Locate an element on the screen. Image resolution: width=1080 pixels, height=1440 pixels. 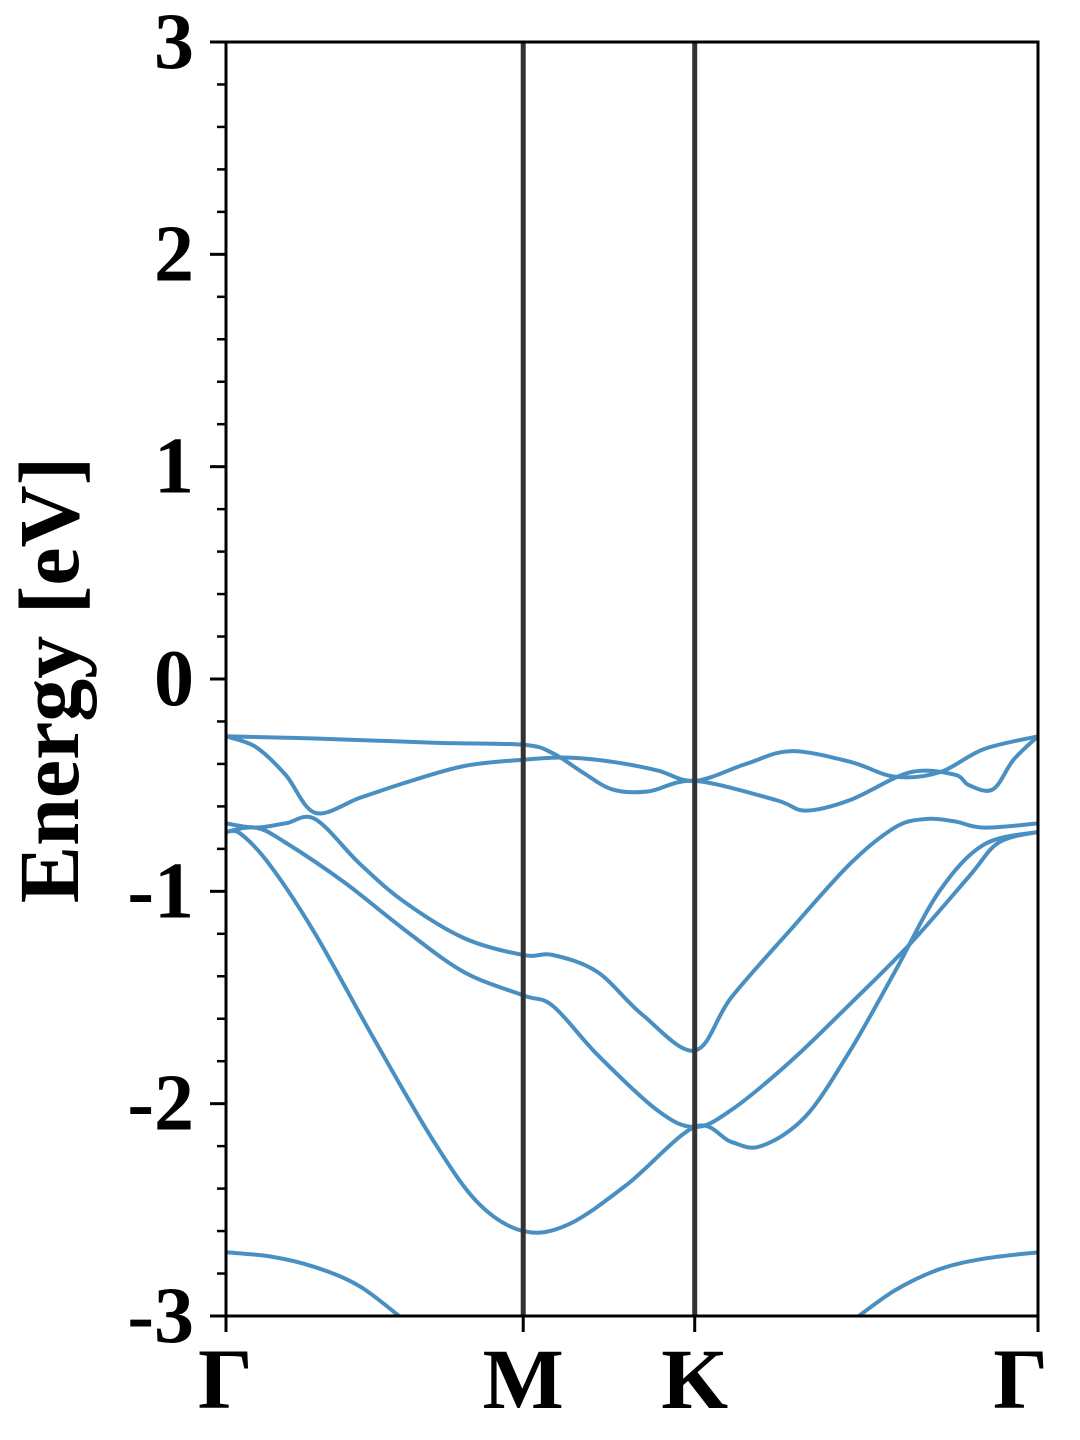
y-tick-label: 0 is located at coordinates (174, 679).